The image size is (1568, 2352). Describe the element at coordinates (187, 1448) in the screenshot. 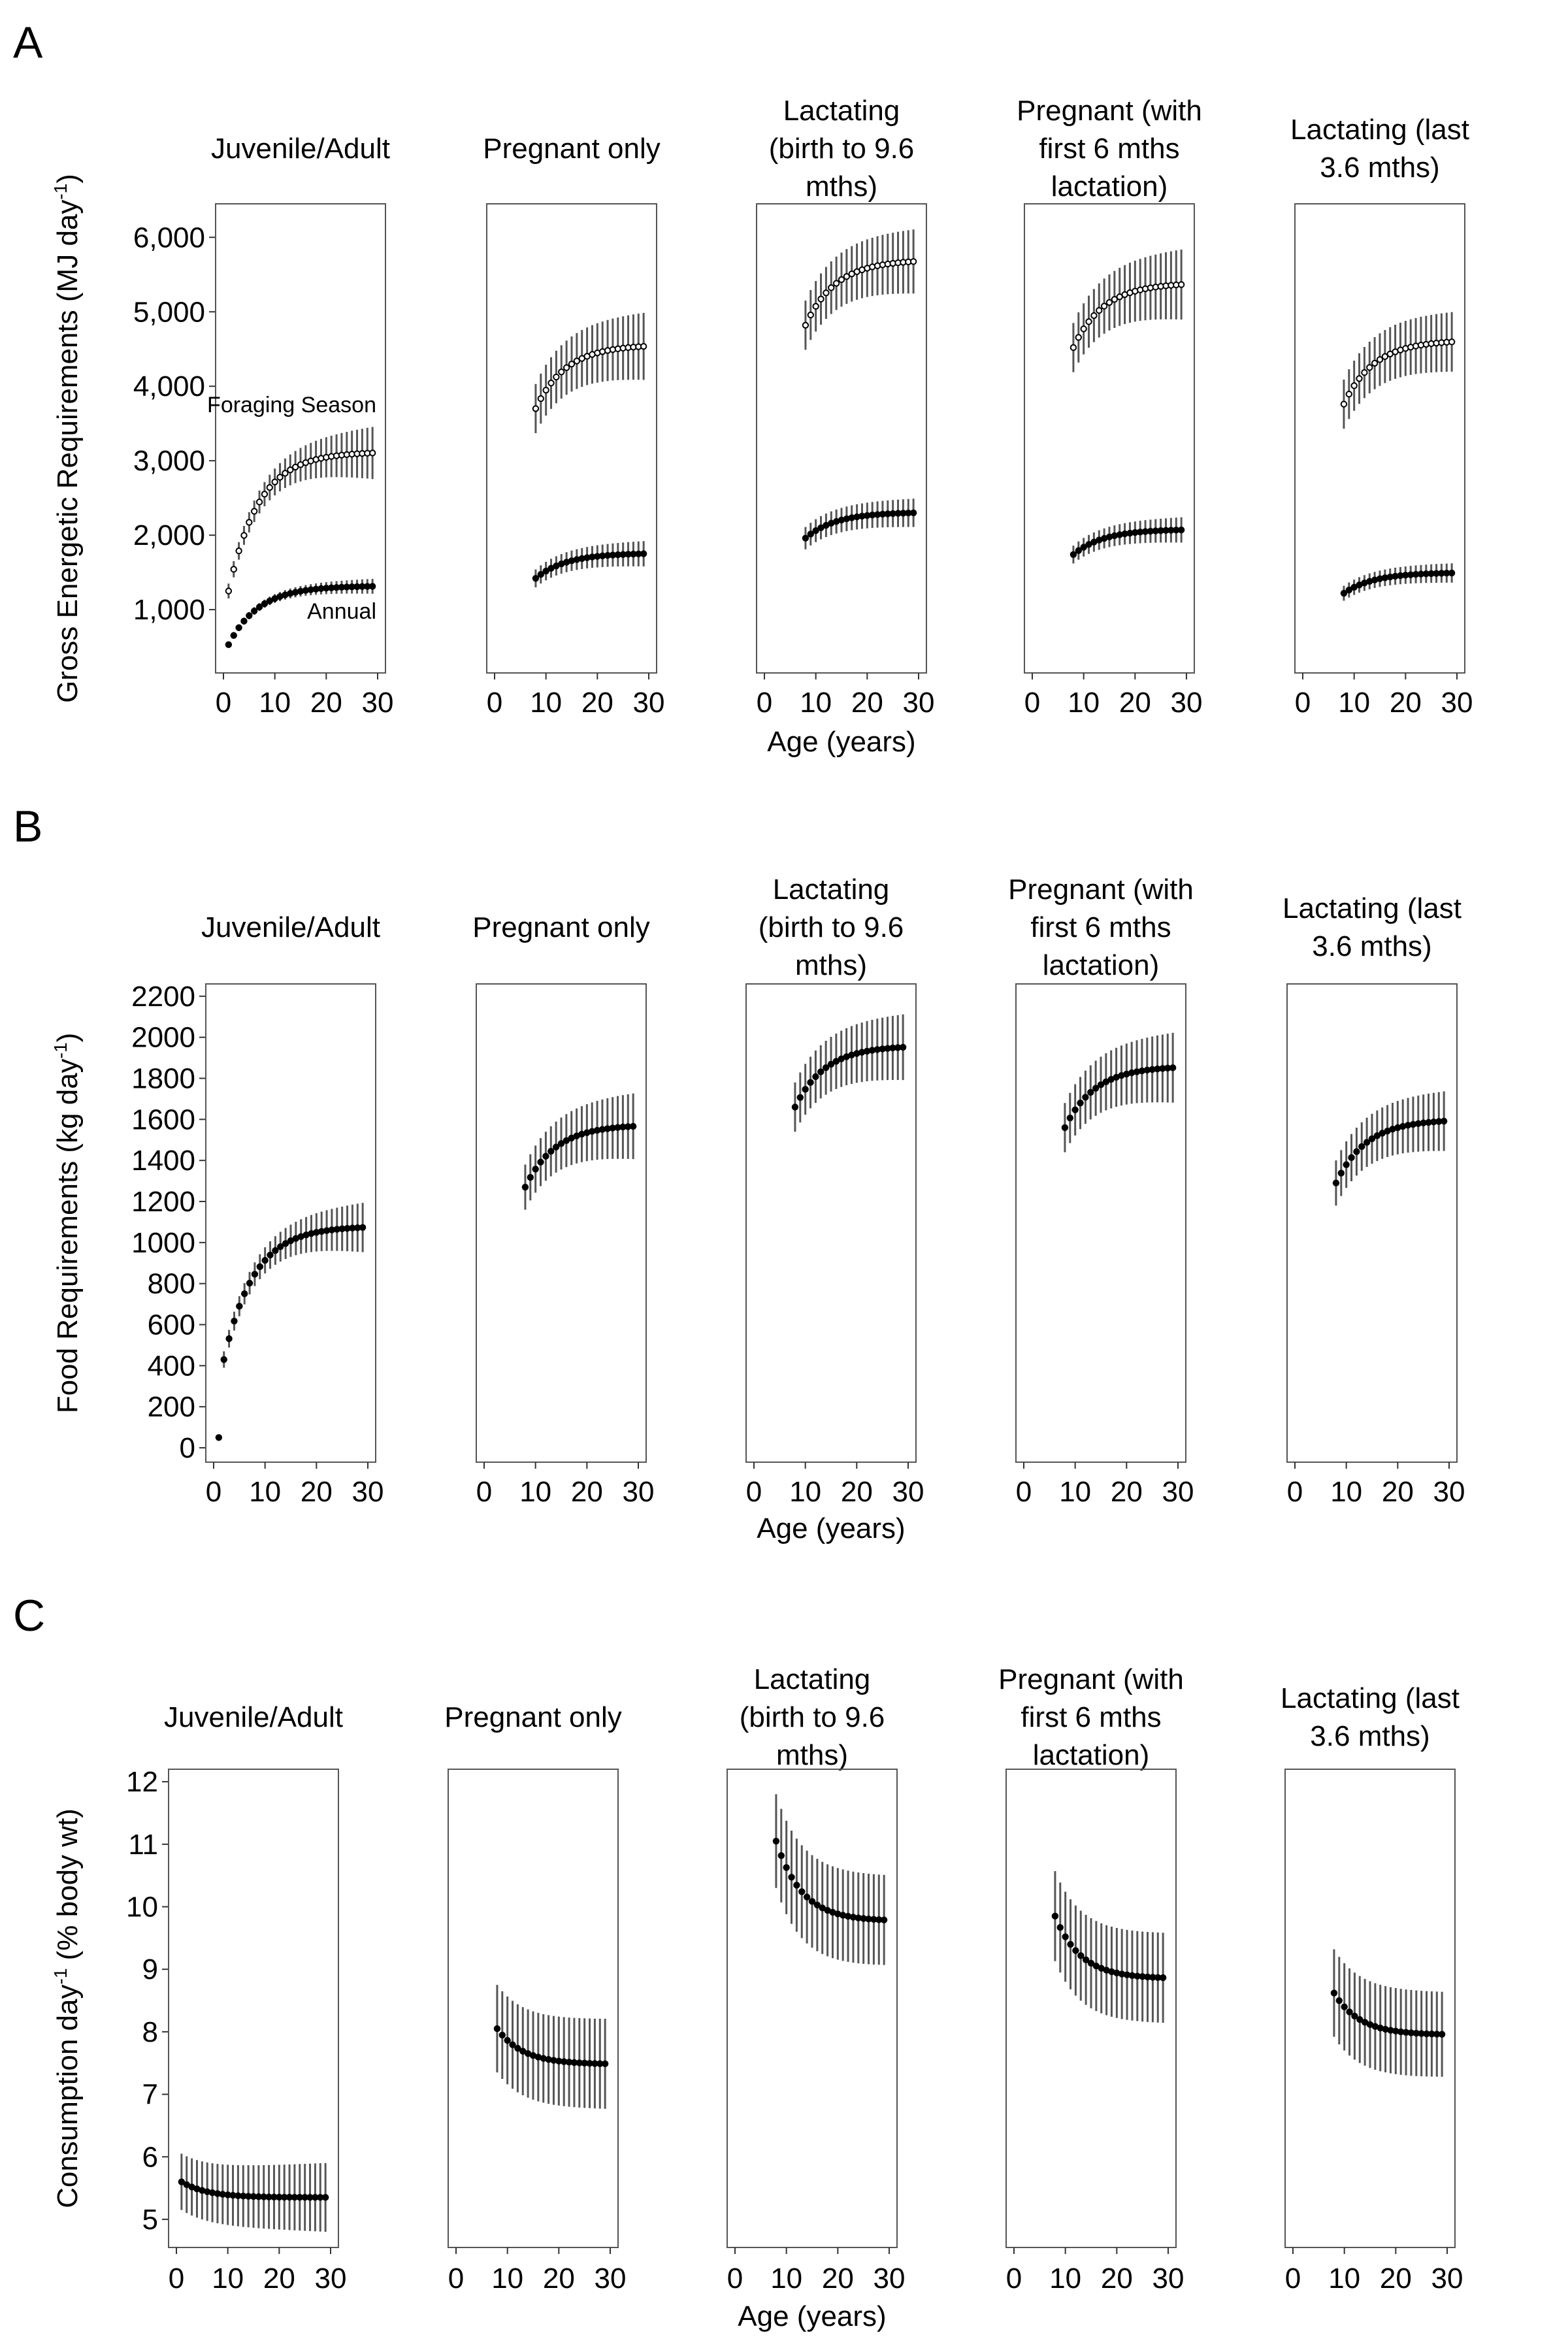

I see `y-tick-label: 0` at that location.